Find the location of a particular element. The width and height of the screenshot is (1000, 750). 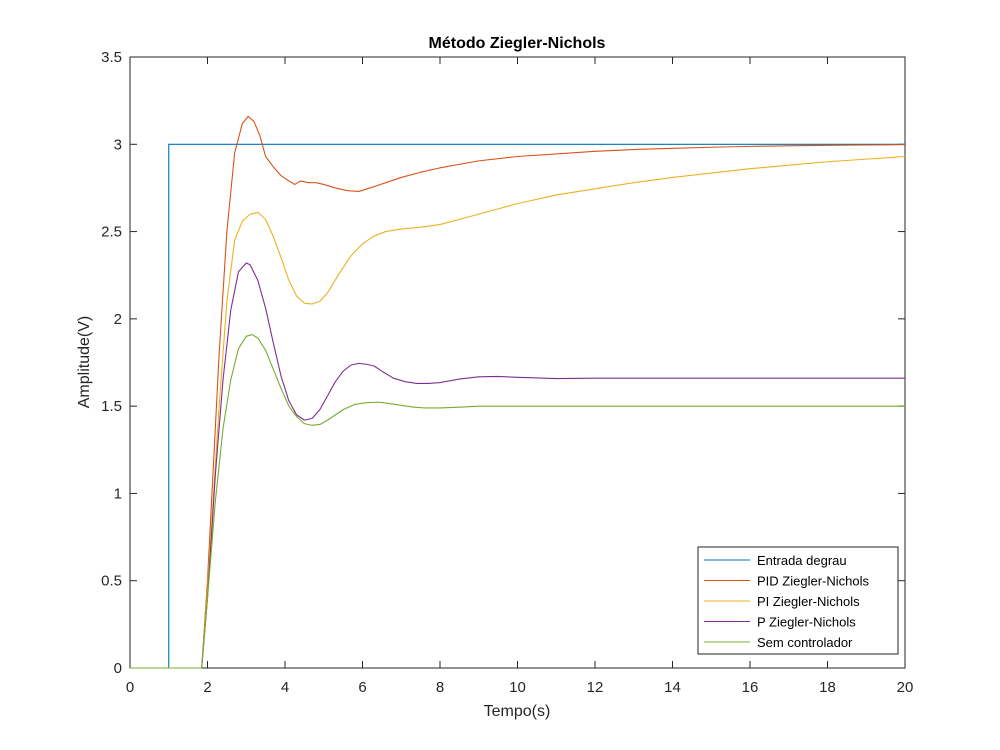

y-tick-label: 3 is located at coordinates (118, 144).